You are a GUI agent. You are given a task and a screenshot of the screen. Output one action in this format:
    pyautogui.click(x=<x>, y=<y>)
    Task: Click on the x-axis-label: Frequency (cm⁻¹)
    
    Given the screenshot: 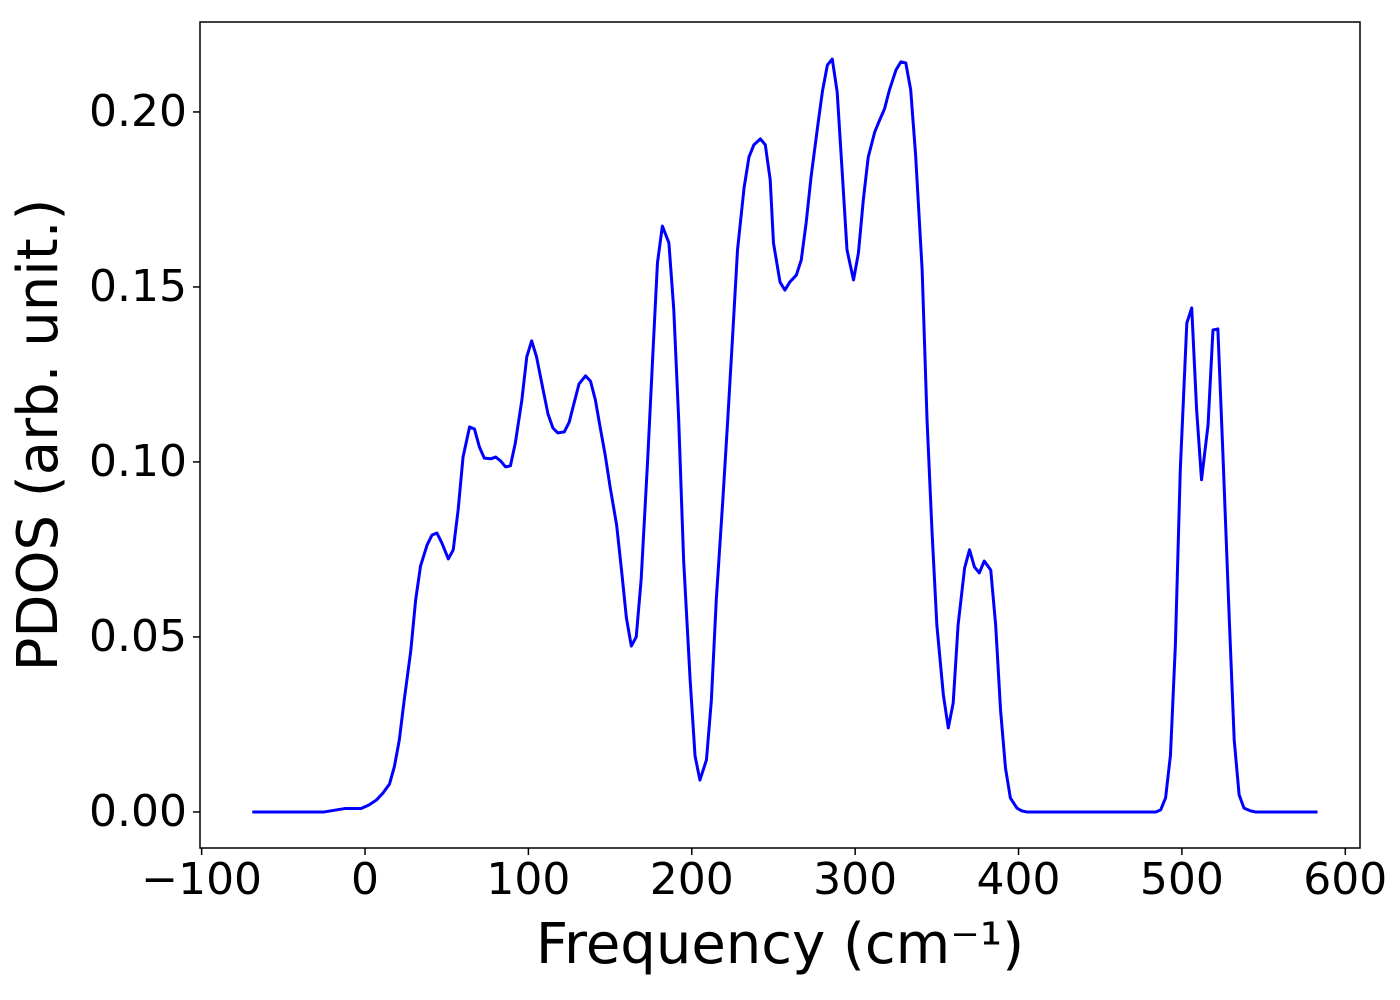 What is the action you would take?
    pyautogui.click(x=780, y=944)
    